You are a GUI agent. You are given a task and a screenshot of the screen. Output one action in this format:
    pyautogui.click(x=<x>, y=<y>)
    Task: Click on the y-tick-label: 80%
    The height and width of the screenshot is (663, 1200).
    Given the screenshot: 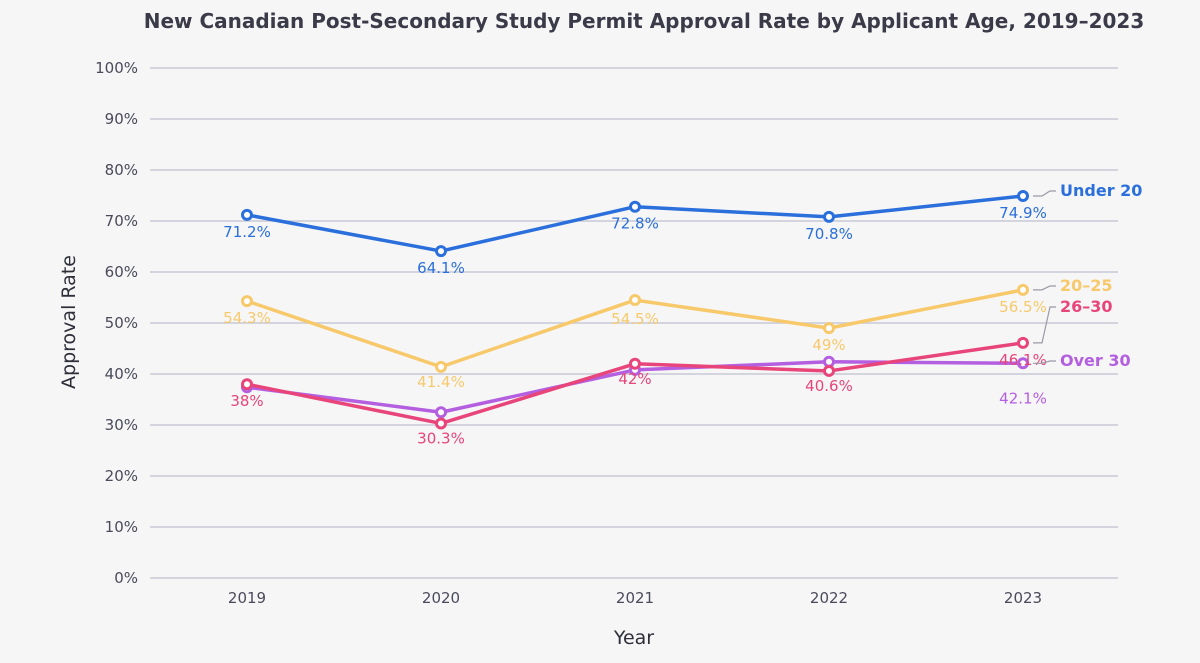 What is the action you would take?
    pyautogui.click(x=121, y=170)
    